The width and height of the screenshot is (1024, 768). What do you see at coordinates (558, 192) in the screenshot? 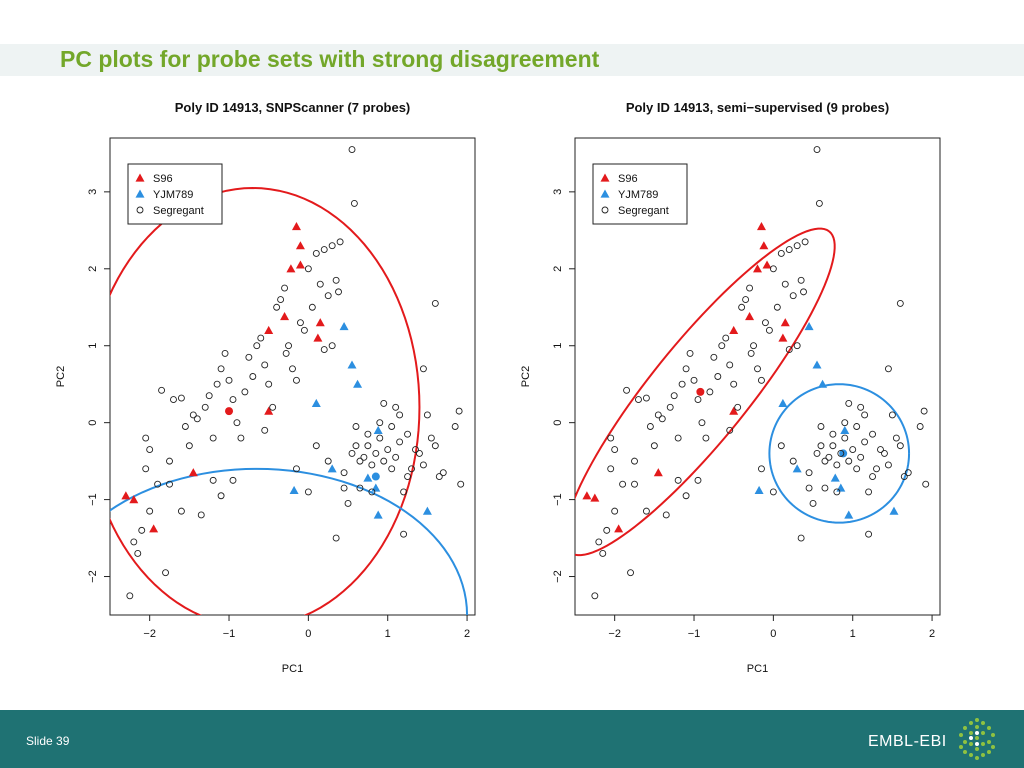
I see `y-tick-label: 3` at bounding box center [558, 192].